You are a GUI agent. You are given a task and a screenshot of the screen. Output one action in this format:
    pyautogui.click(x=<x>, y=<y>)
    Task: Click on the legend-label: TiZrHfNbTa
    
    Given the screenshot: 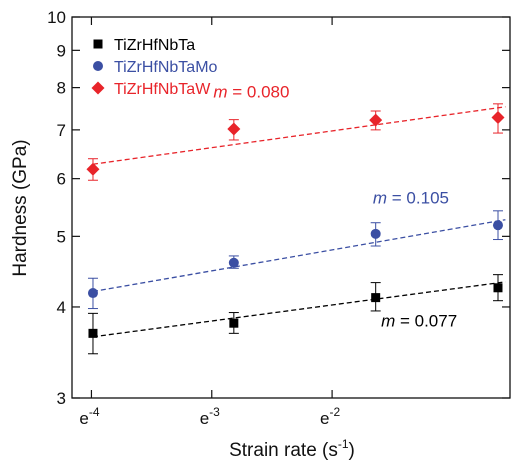 What is the action you would take?
    pyautogui.click(x=154, y=45)
    